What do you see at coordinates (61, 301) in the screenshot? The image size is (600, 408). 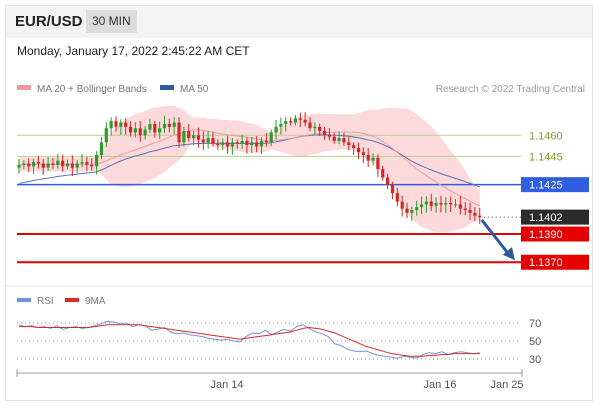 I see `rsi-legend: RSI 9MA` at bounding box center [61, 301].